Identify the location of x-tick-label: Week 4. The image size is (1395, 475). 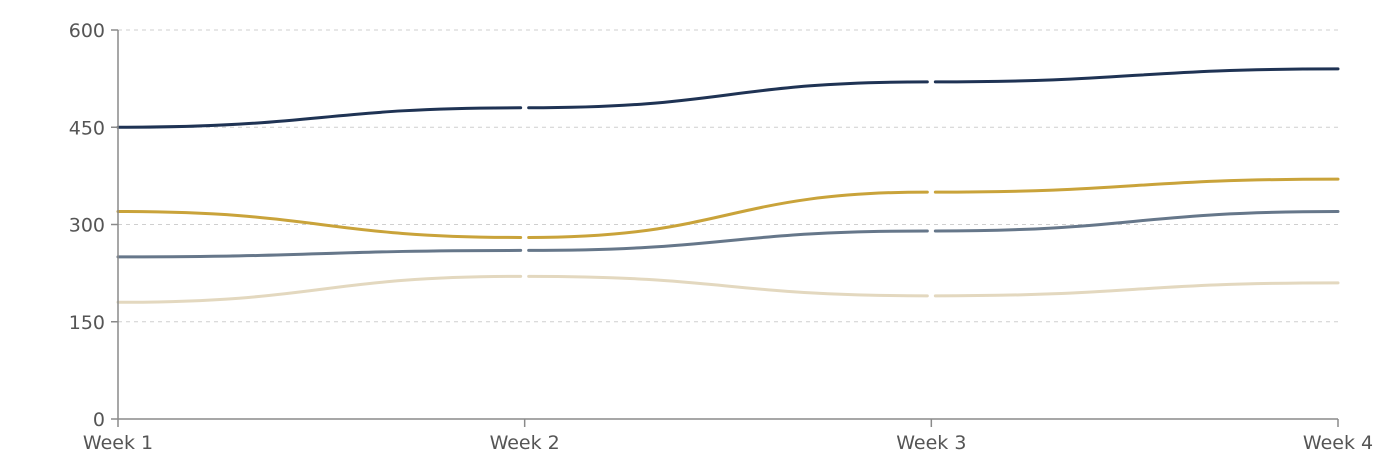
(1338, 443).